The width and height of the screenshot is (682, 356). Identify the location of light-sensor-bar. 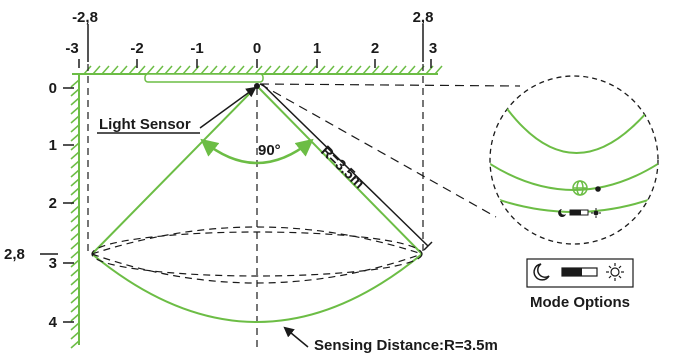
(204, 78).